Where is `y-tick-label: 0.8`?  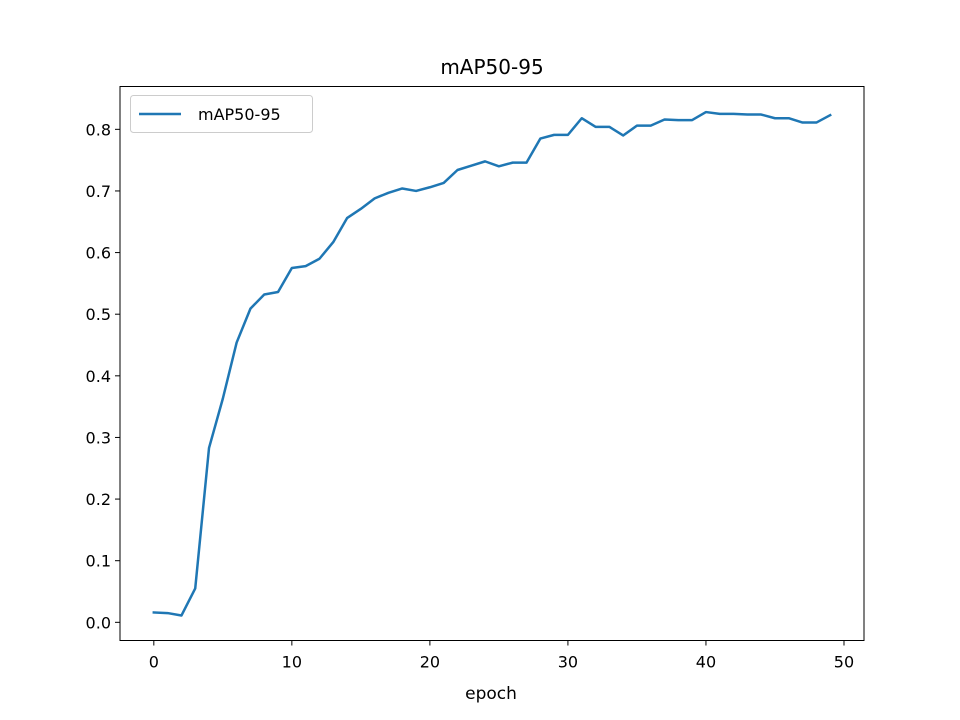 y-tick-label: 0.8 is located at coordinates (98, 129).